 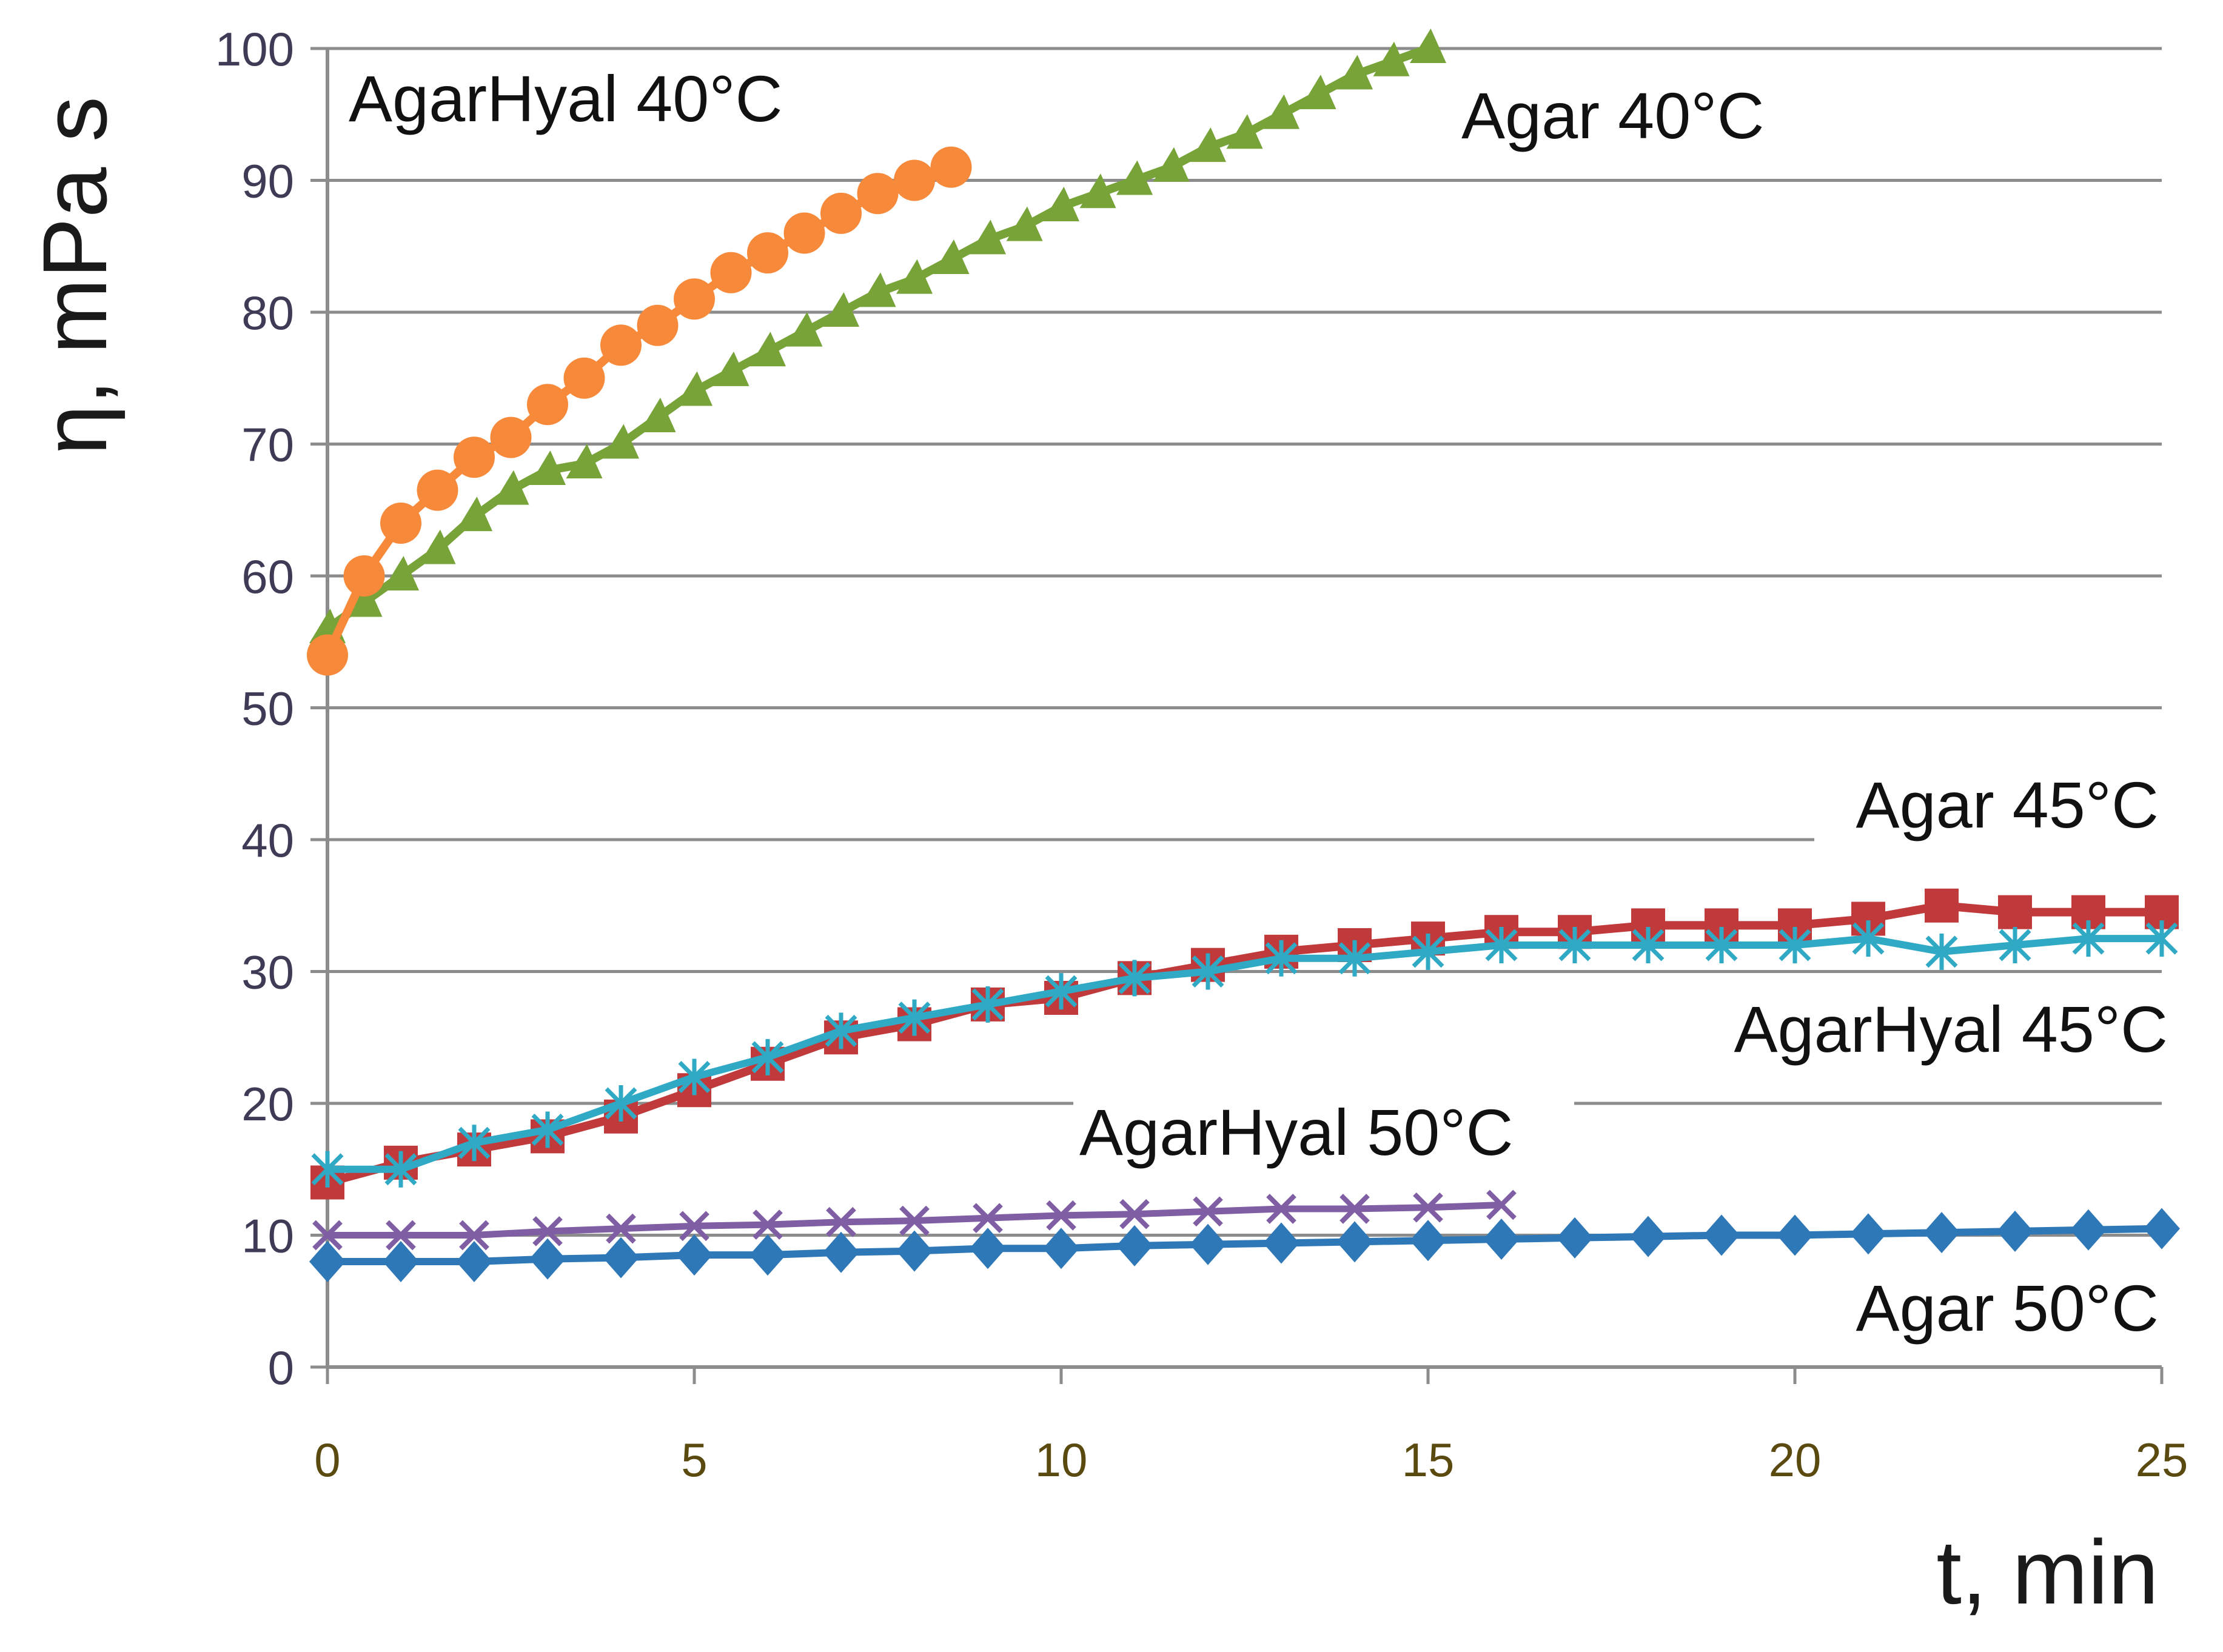 I want to click on data-point-square, so click(x=2015, y=912).